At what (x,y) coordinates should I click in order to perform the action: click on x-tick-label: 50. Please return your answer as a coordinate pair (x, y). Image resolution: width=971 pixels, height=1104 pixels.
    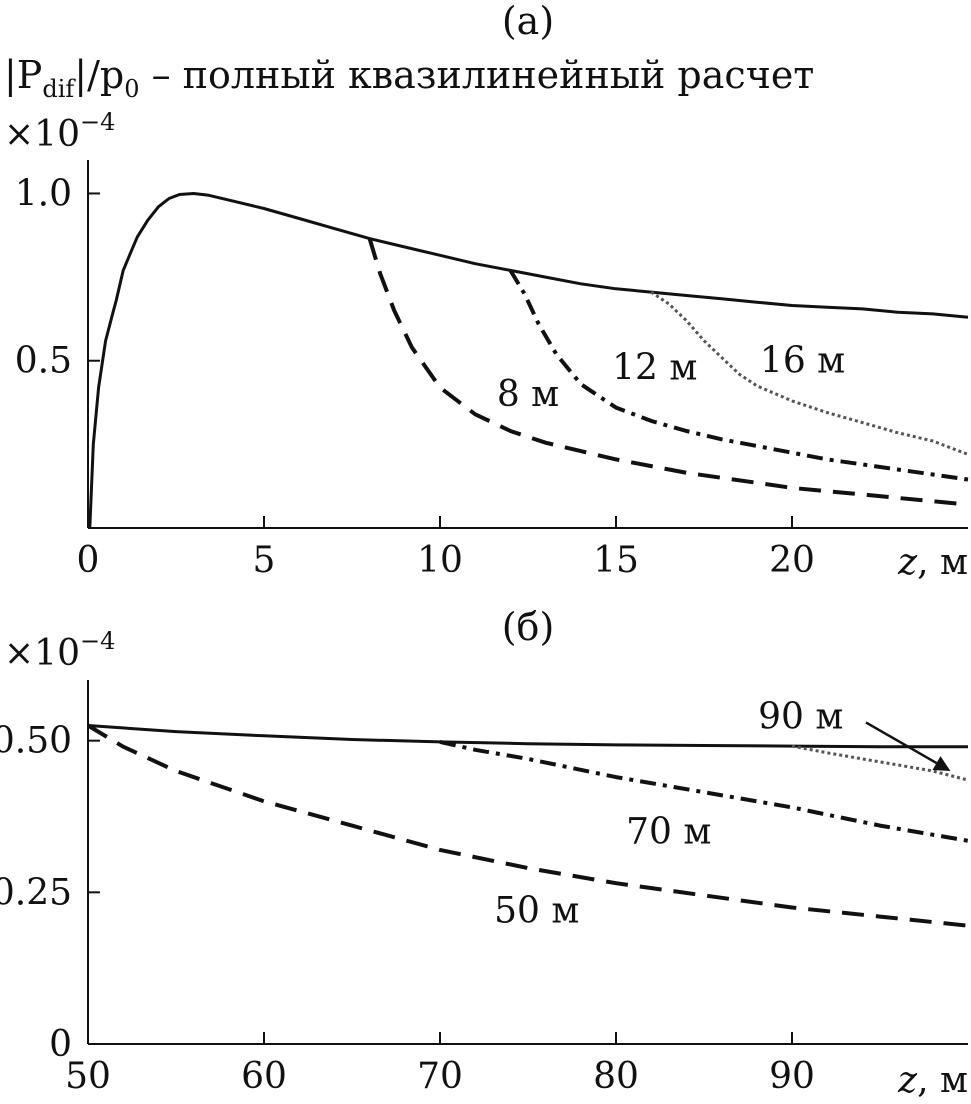
    Looking at the image, I should click on (88, 1076).